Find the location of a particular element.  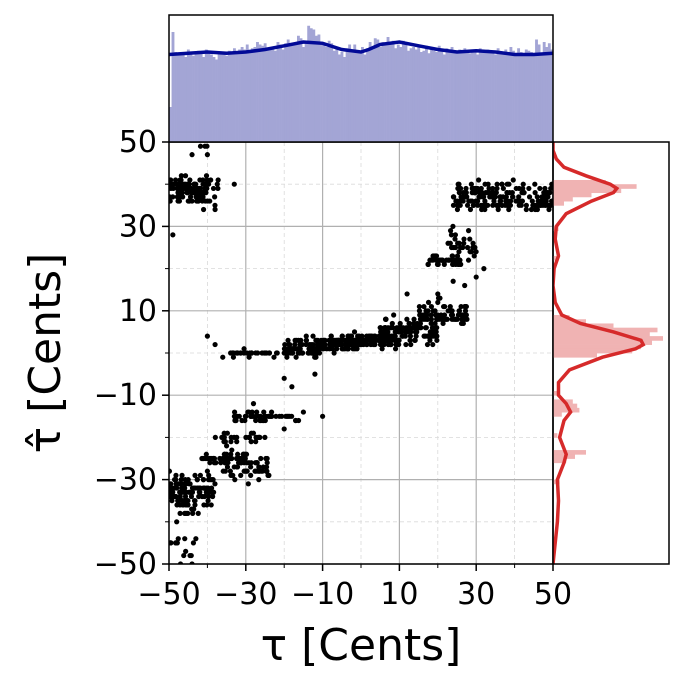

x-tick-label: 30 is located at coordinates (476, 594).